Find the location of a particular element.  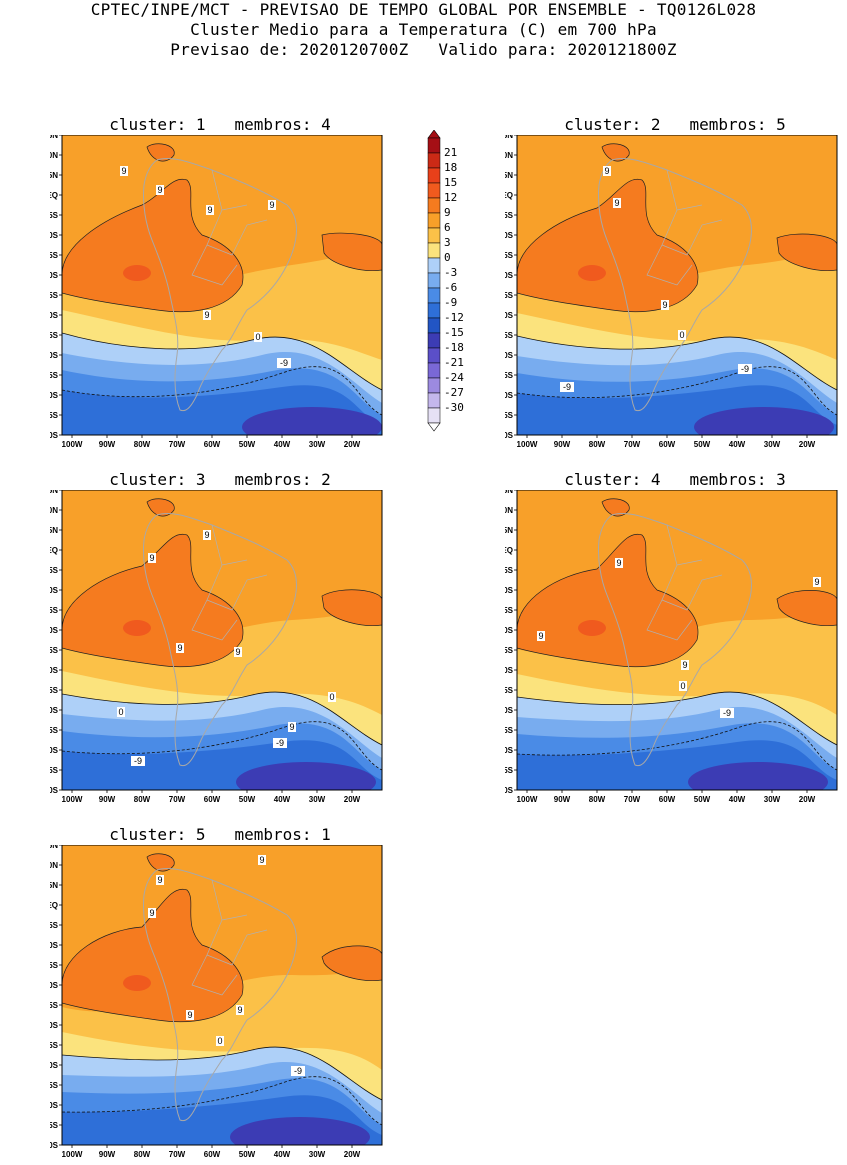

lon-label: 100W is located at coordinates (527, 444).